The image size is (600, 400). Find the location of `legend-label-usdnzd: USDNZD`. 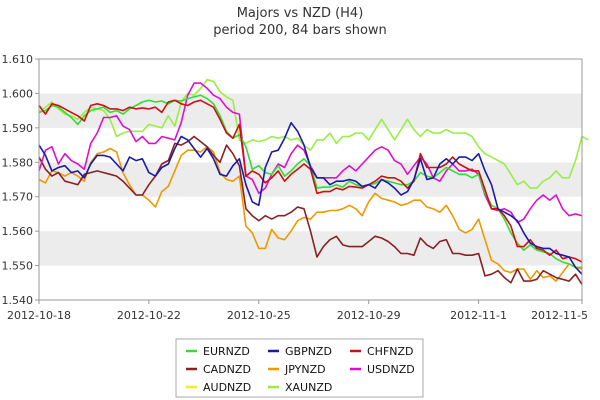

legend-label-usdnzd: USDNZD is located at coordinates (391, 369).